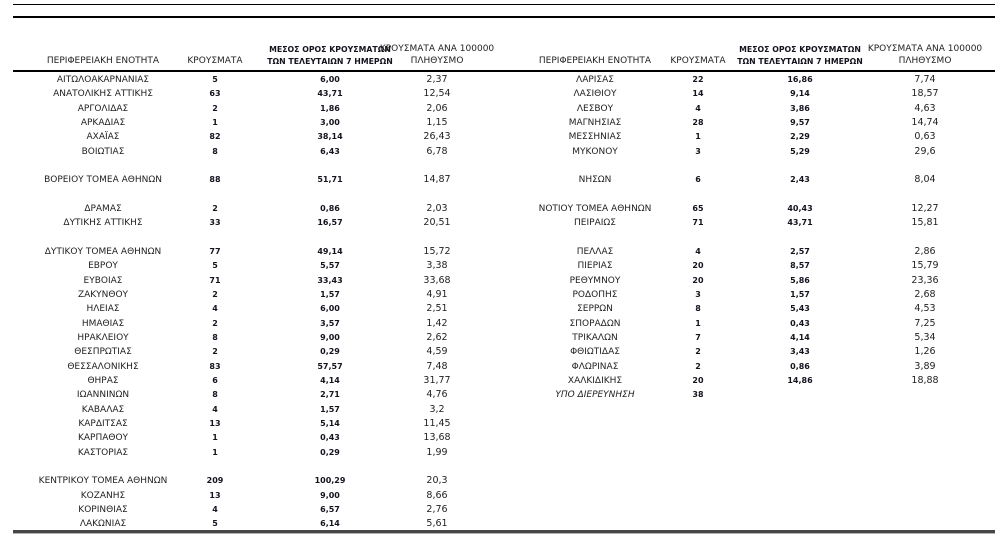 Image resolution: width=1005 pixels, height=550 pixels. What do you see at coordinates (502, 94) in the screenshot?
I see `table-row: ΛΑΣΙΘΙΟΥ 14 9,14 18,57` at bounding box center [502, 94].